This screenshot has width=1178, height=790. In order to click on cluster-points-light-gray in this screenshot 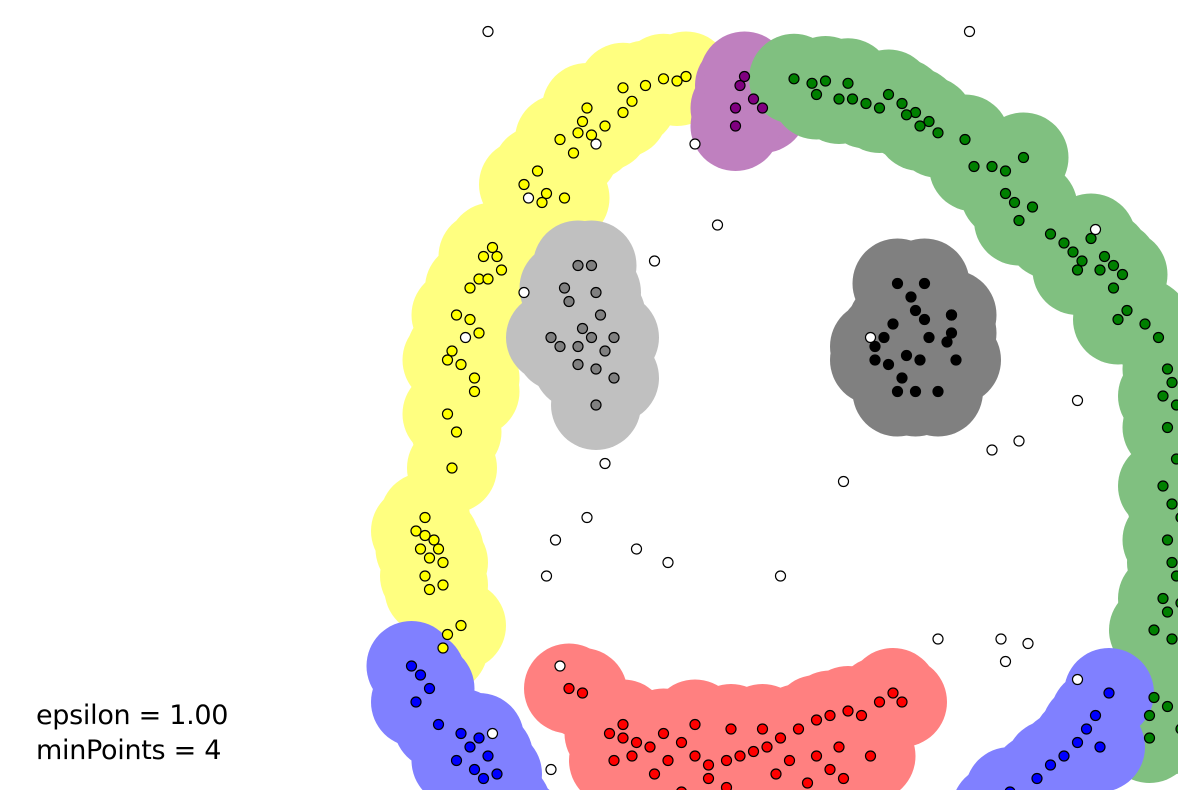, I will do `click(582, 335)`.